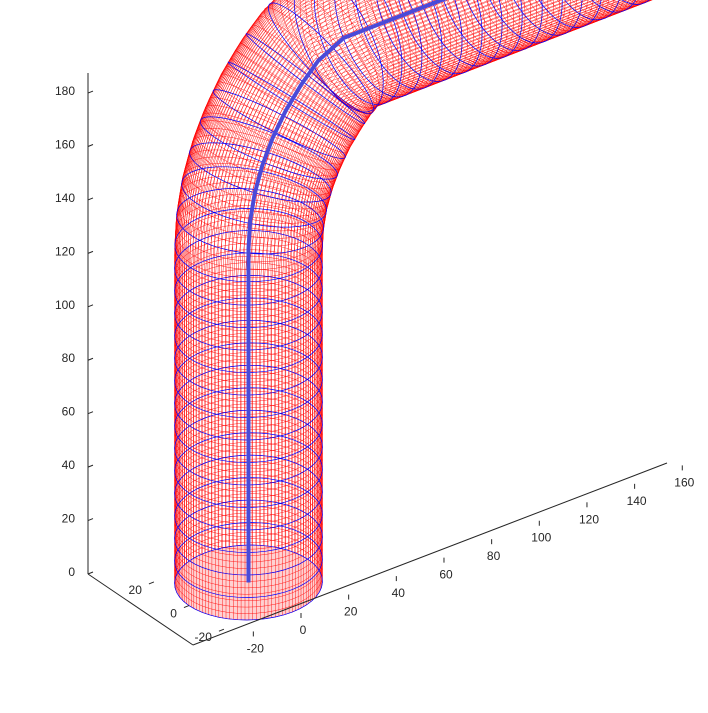 The width and height of the screenshot is (708, 713). What do you see at coordinates (69, 519) in the screenshot?
I see `z-tick-label: 20` at bounding box center [69, 519].